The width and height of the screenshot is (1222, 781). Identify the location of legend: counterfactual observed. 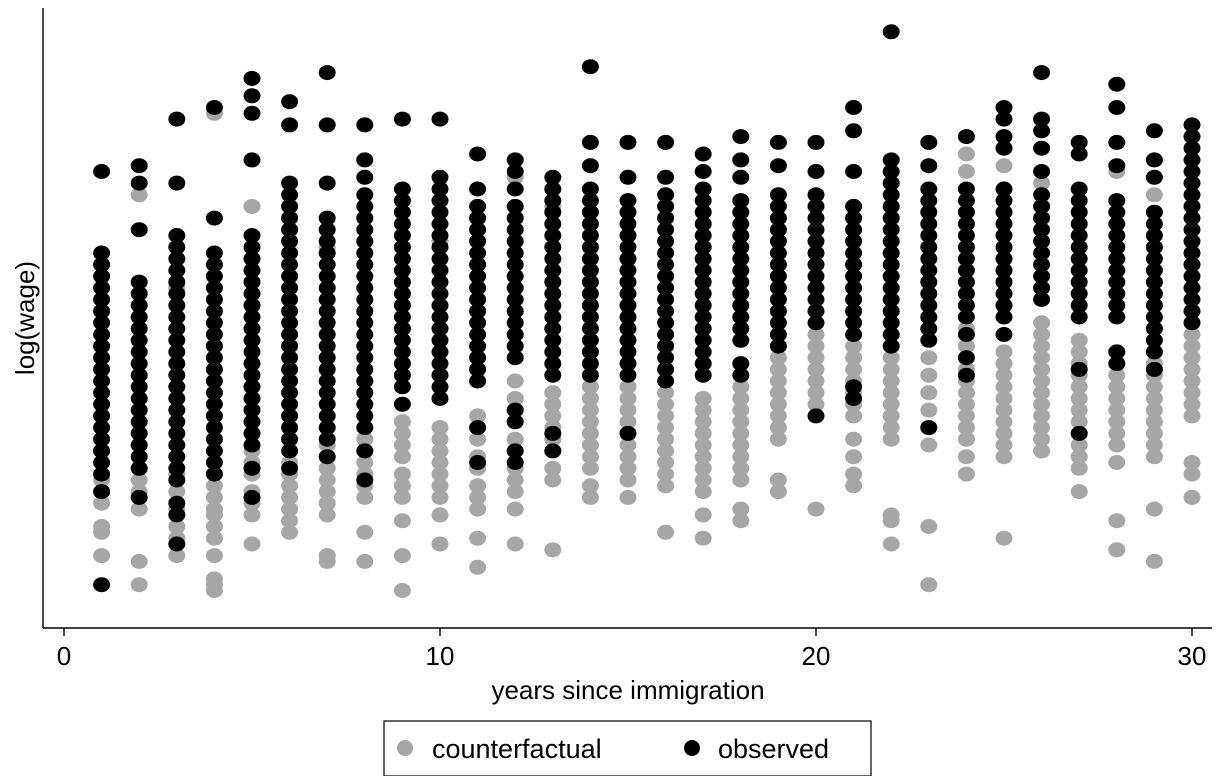
(627, 748).